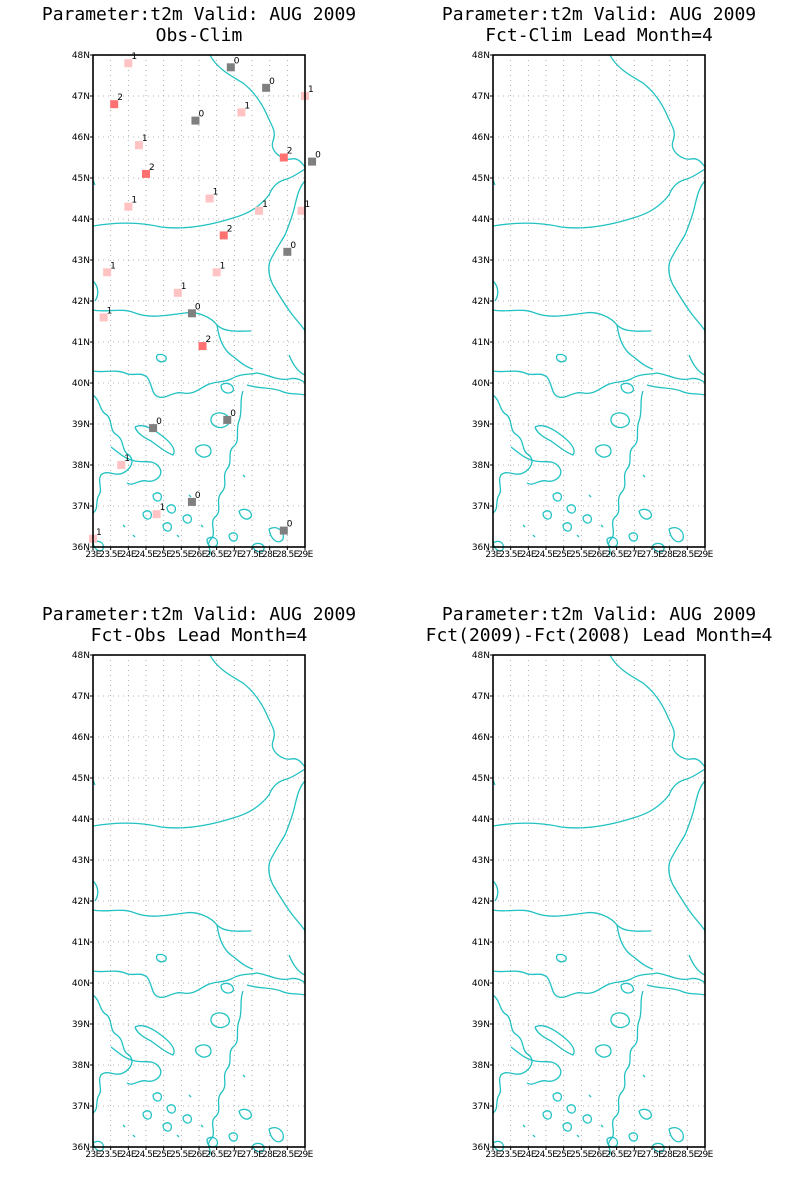 The image size is (800, 1200). Describe the element at coordinates (81, 548) in the screenshot. I see `lat-tick-label: 36N` at that location.